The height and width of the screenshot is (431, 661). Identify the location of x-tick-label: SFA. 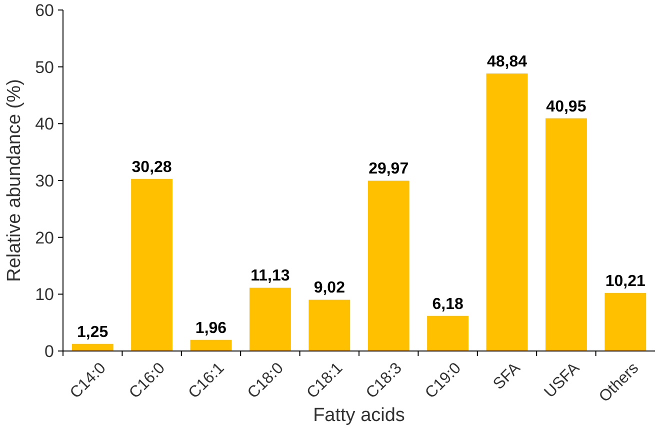
(507, 376).